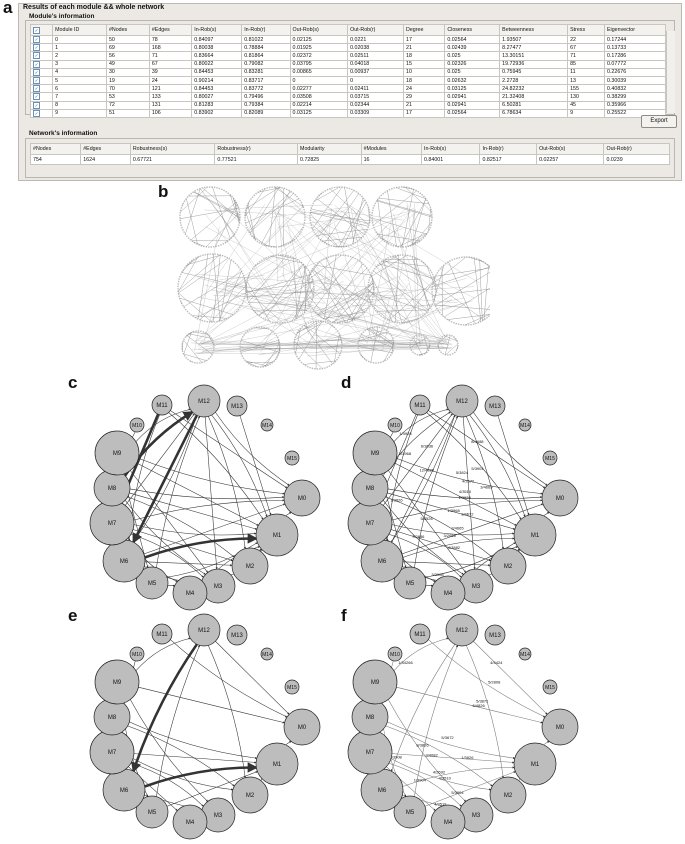 Image resolution: width=685 pixels, height=844 pixels. What do you see at coordinates (534, 30) in the screenshot?
I see `column-header: Betweenness` at bounding box center [534, 30].